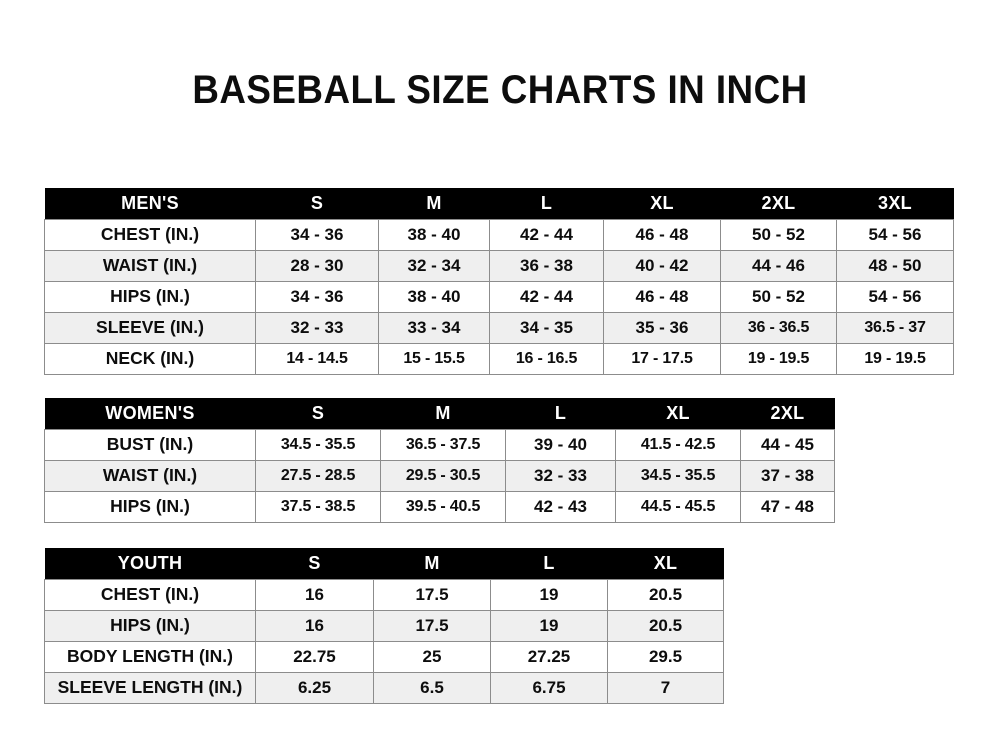 The image size is (1000, 752). What do you see at coordinates (150, 563) in the screenshot?
I see `youth-category-label: YOUTH` at bounding box center [150, 563].